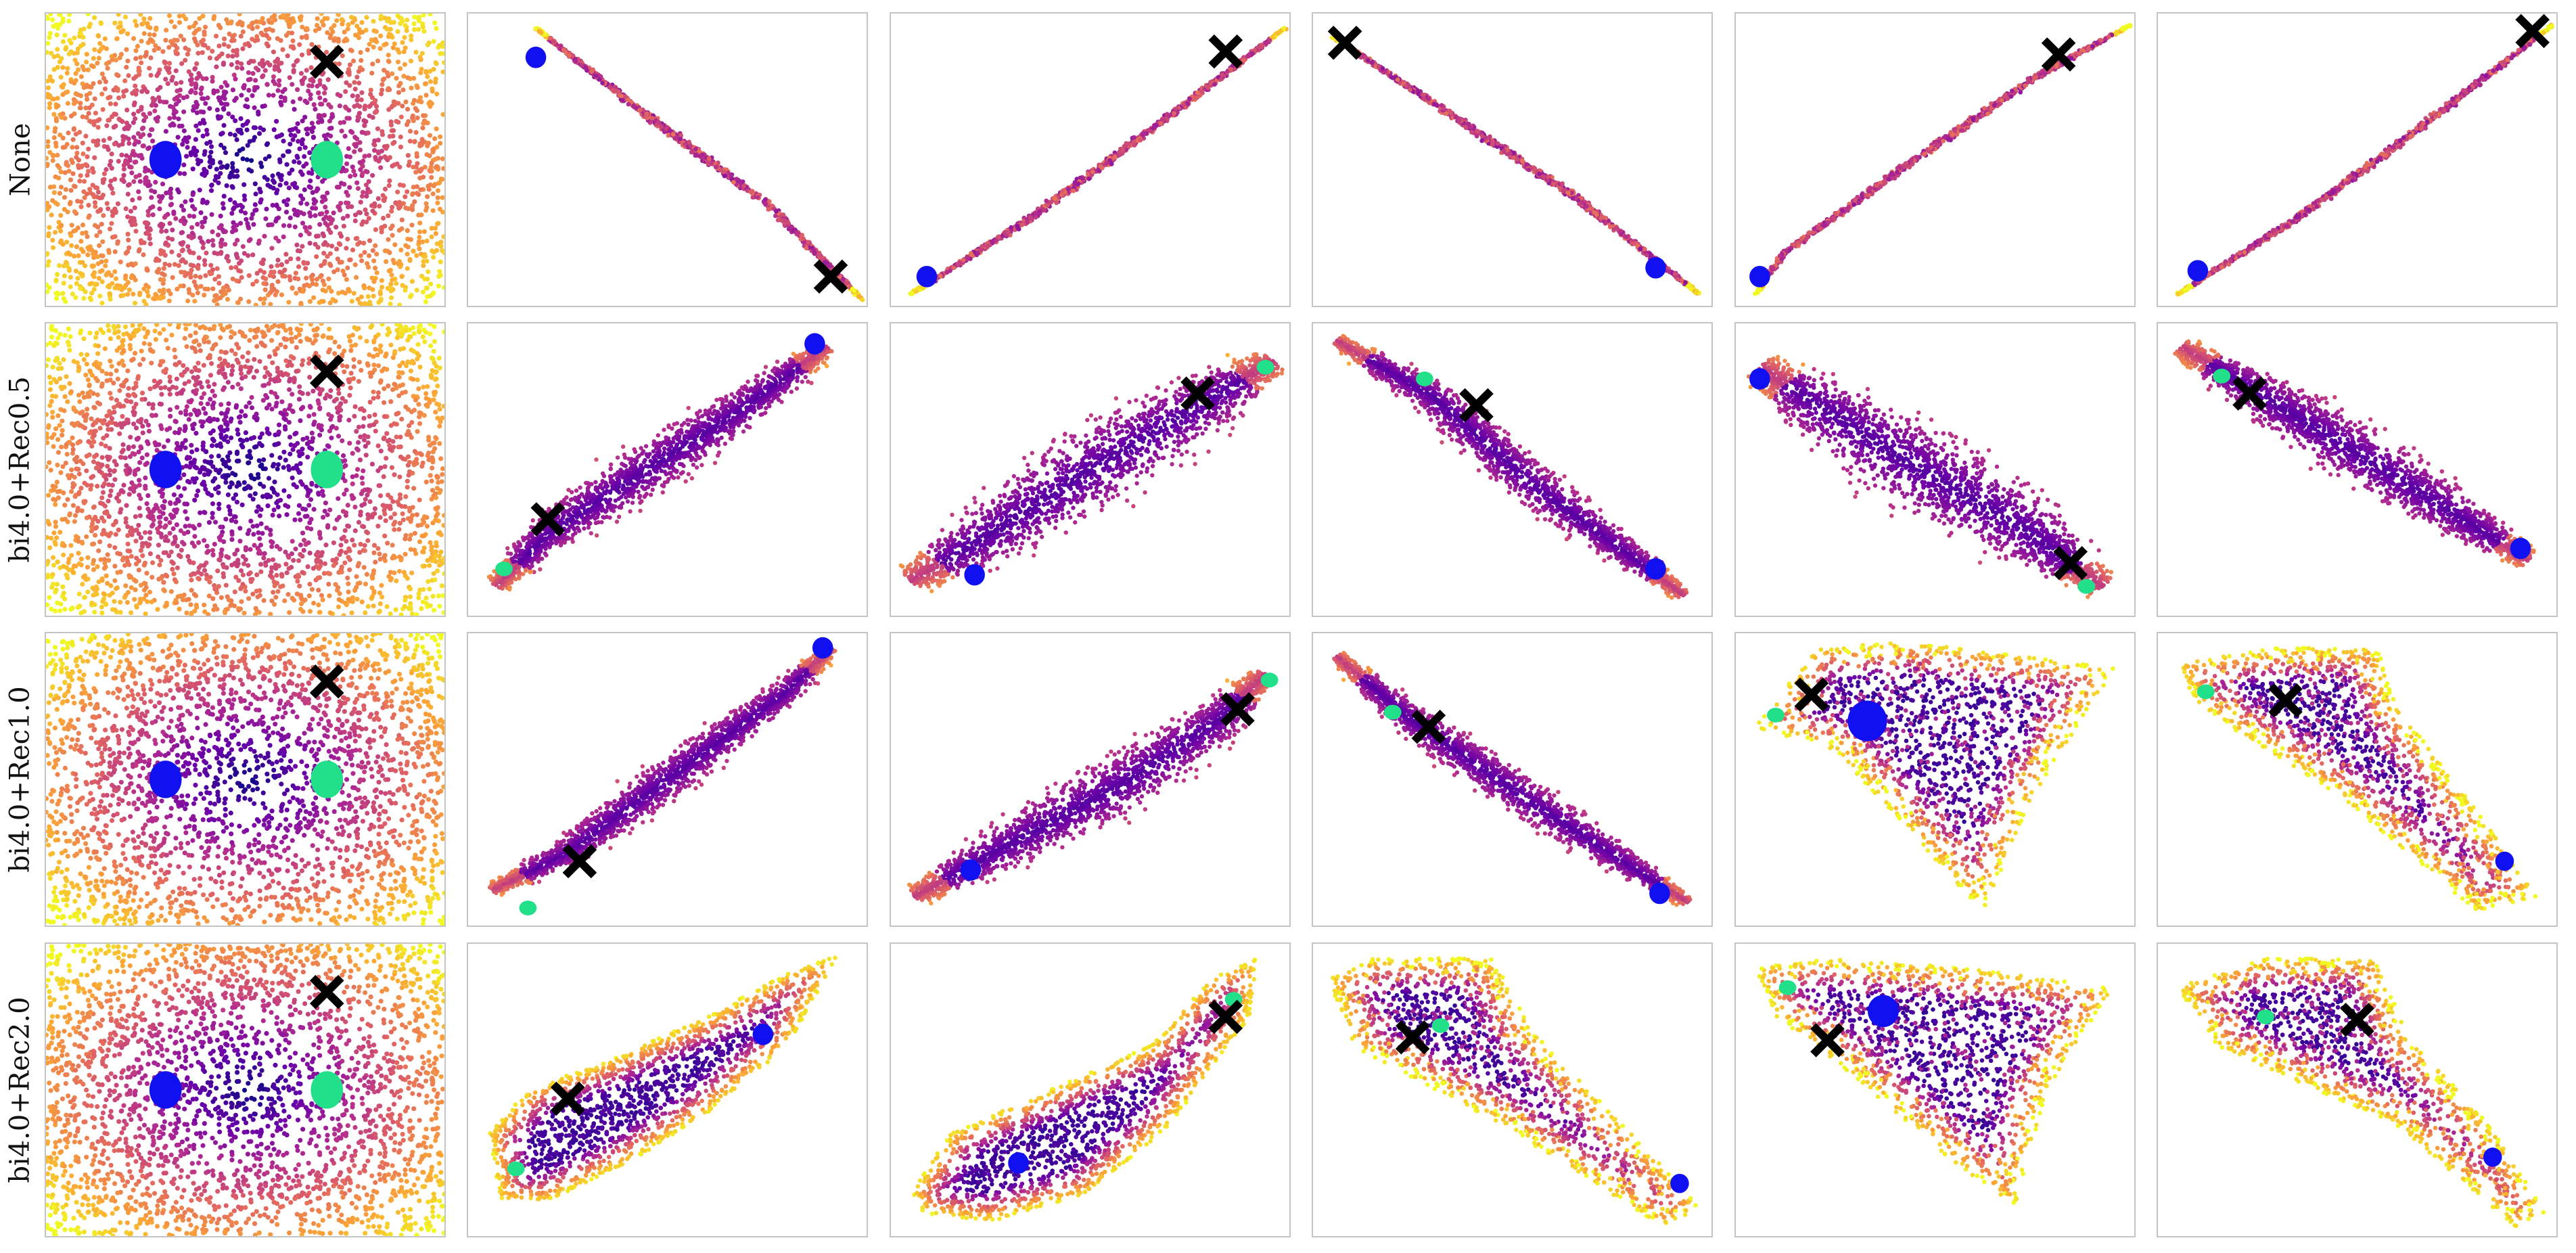  I want to click on row-label-text: bi4.0+Rec0.5, so click(20, 469).